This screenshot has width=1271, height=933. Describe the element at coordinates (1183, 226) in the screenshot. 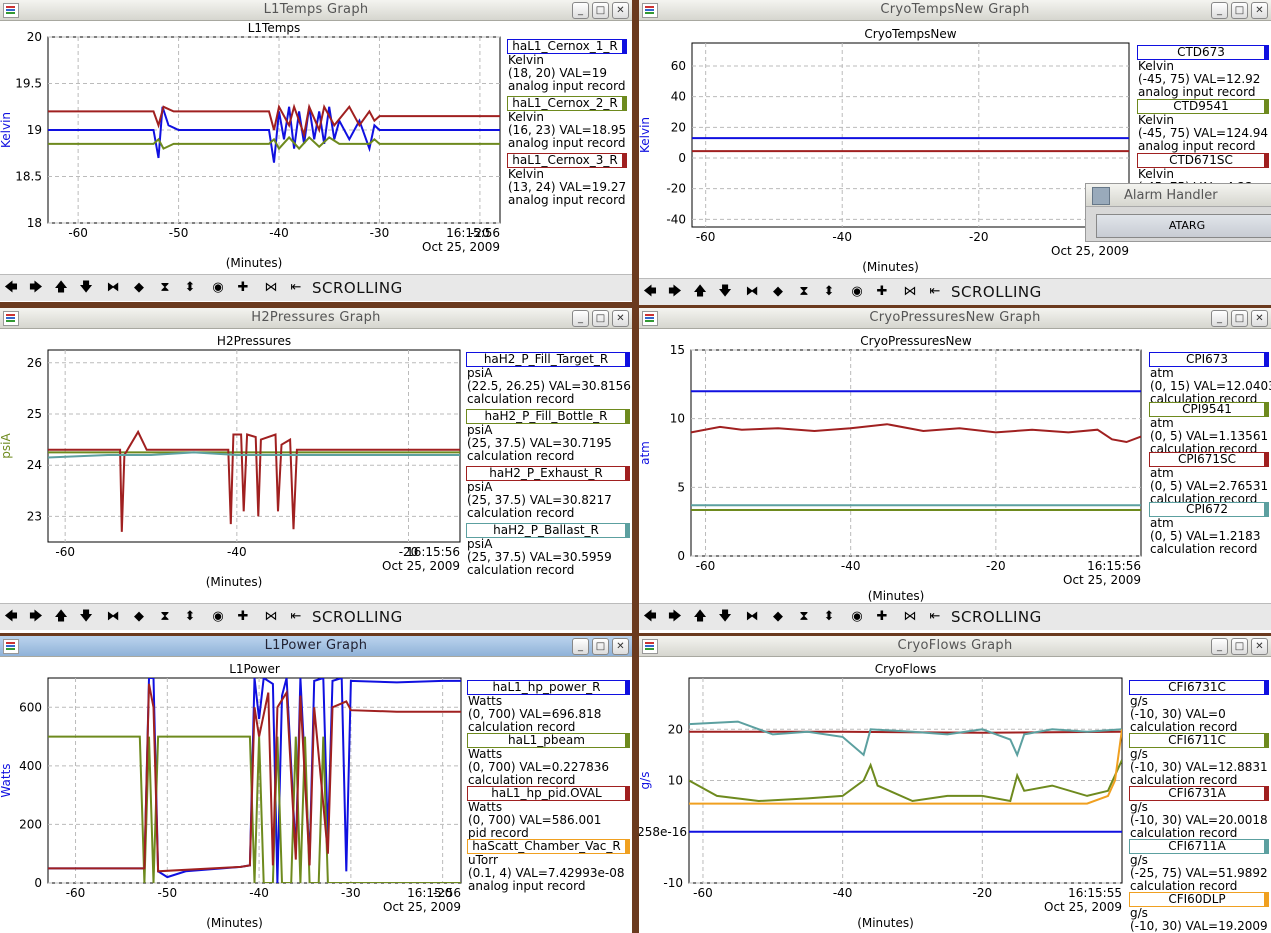

I see `alarm-group-button: ATARG` at that location.